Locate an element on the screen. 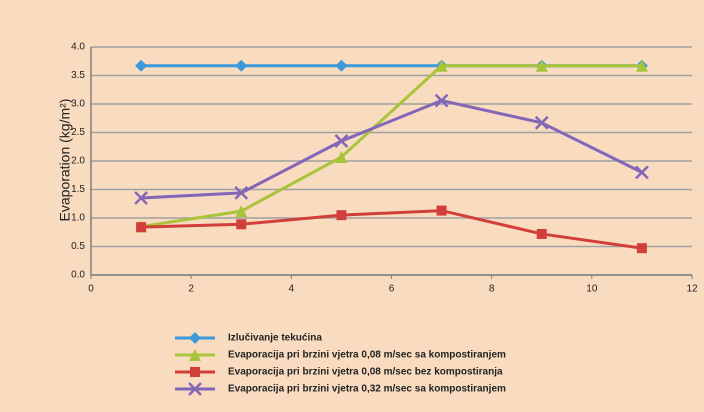  y-tick-label: 3.0 is located at coordinates (78, 104).